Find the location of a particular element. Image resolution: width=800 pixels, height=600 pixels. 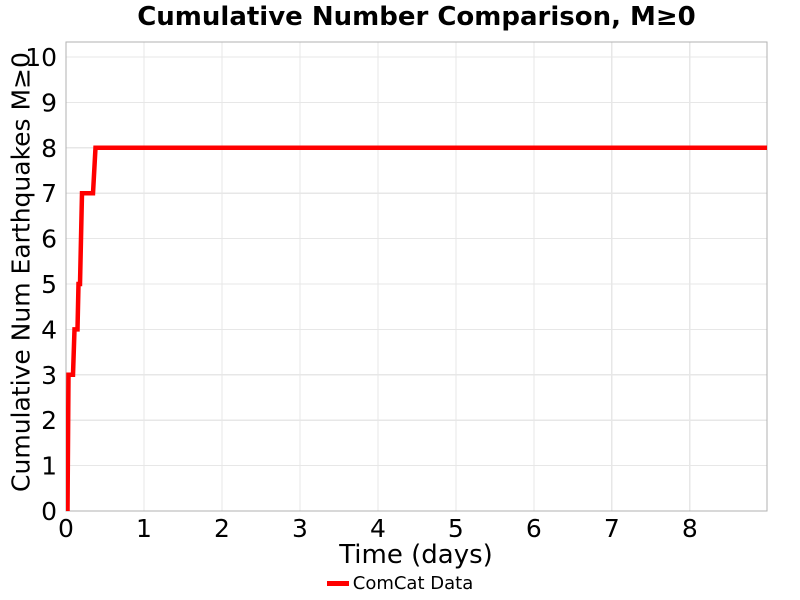

y-tick-label: 4 is located at coordinates (49, 329).